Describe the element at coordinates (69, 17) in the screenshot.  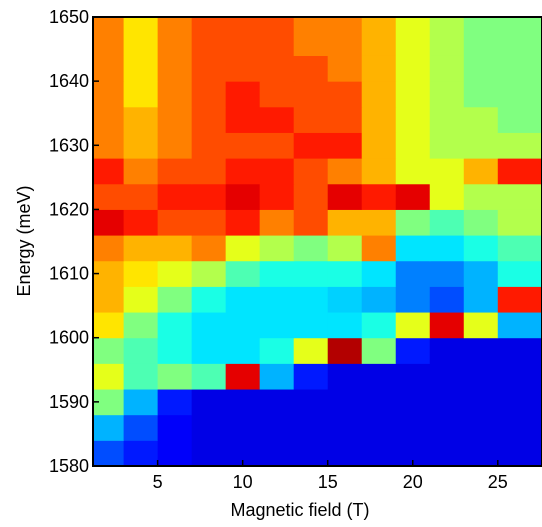
I see `y-tick-label: 1650` at that location.